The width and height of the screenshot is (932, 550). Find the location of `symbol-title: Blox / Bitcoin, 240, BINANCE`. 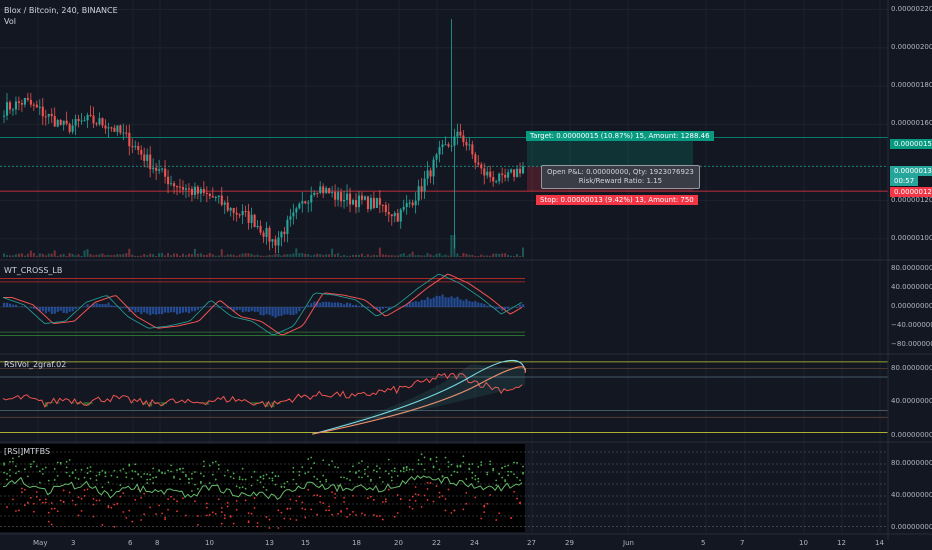

symbol-title: Blox / Bitcoin, 240, BINANCE is located at coordinates (61, 10).